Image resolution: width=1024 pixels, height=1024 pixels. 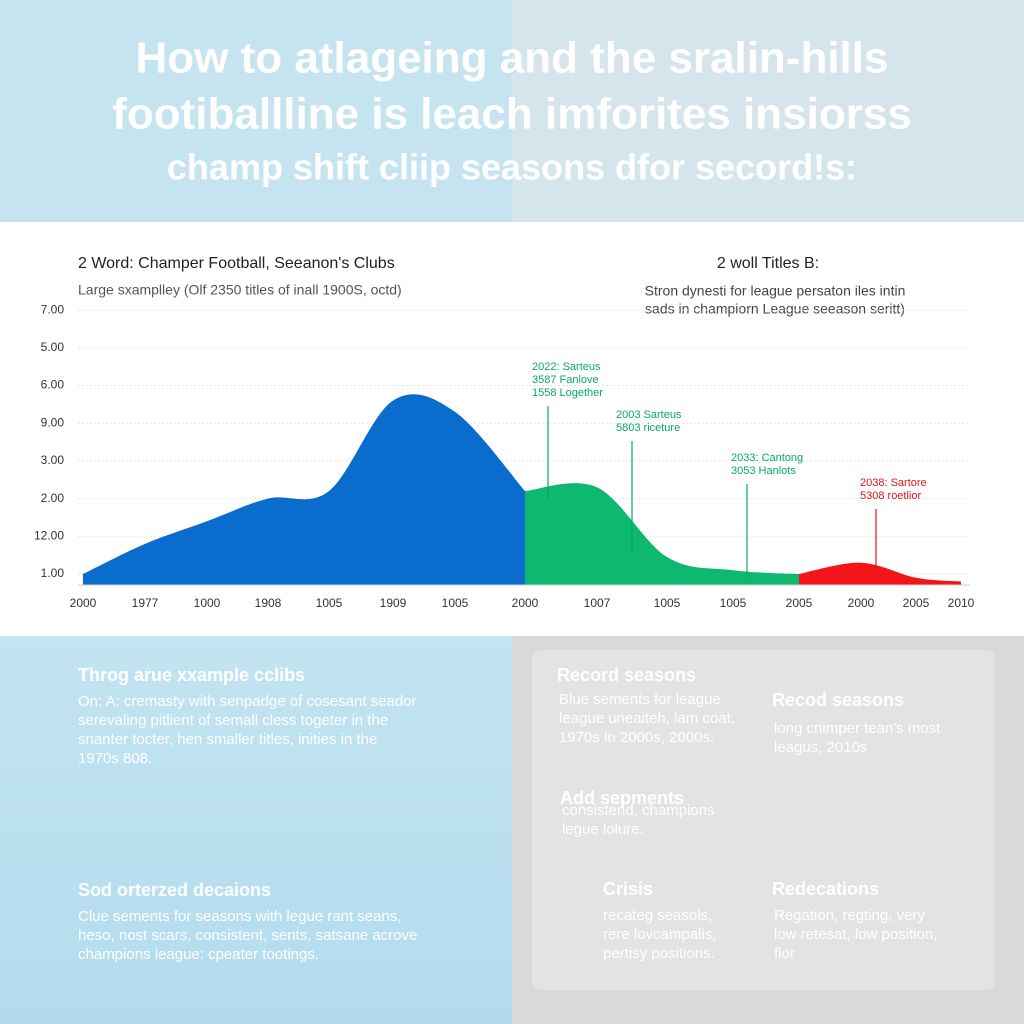 What do you see at coordinates (838, 700) in the screenshot?
I see `panel-heading: Recod seasons` at bounding box center [838, 700].